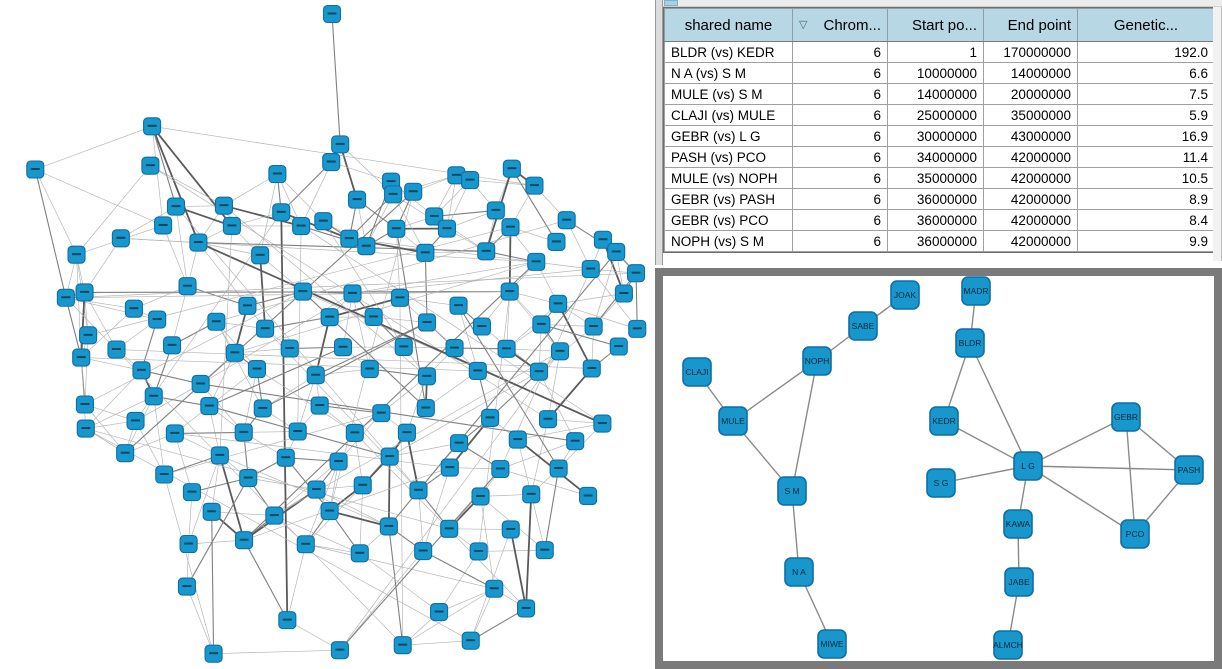 Image resolution: width=1222 pixels, height=669 pixels. What do you see at coordinates (939, 52) in the screenshot?
I see `table-row: BLDR (vs) KEDR 6 1 170000000 192.0` at bounding box center [939, 52].